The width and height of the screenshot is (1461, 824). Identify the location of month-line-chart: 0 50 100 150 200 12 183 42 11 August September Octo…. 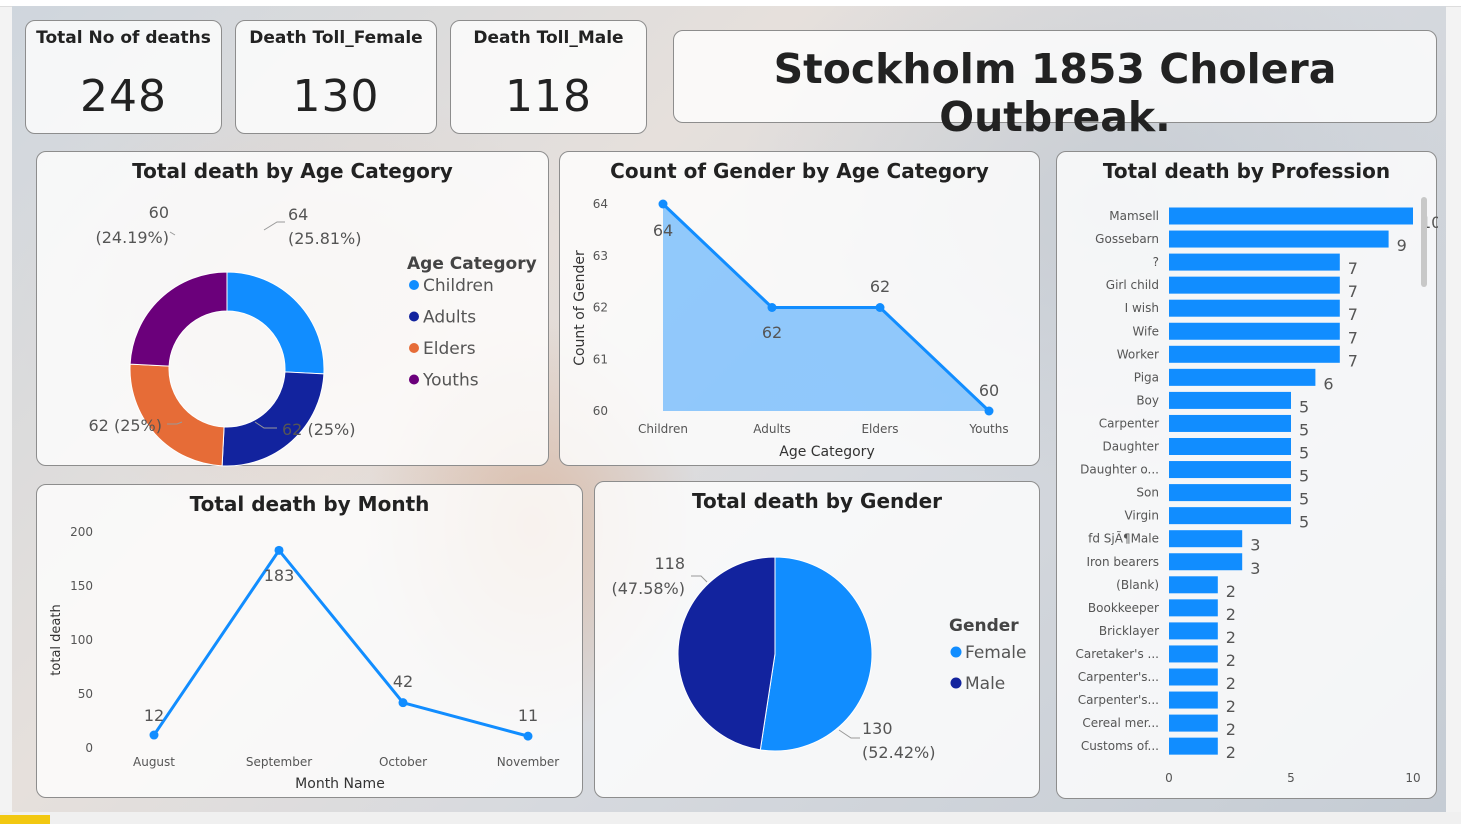
(310, 642).